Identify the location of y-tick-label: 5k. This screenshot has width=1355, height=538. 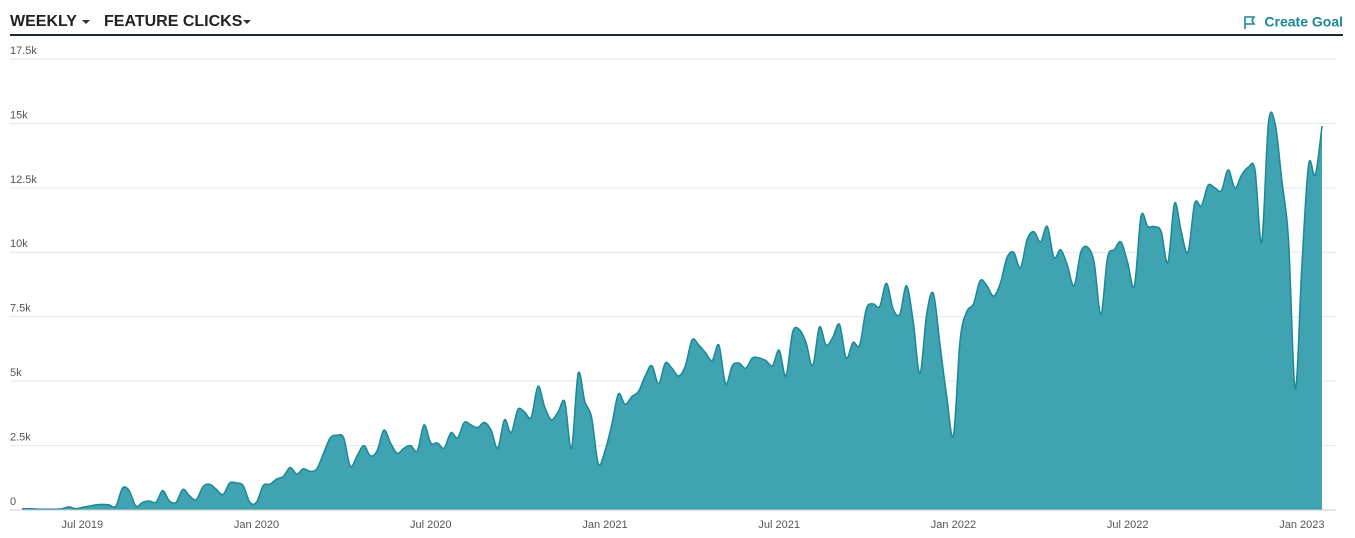
(16, 373).